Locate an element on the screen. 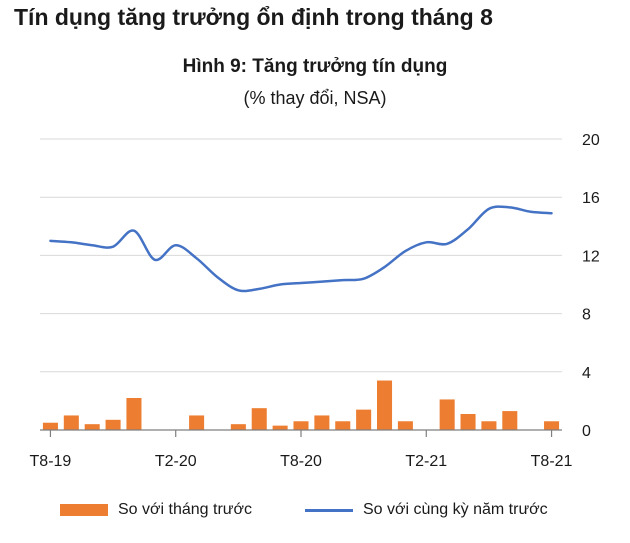  series-line is located at coordinates (301, 249).